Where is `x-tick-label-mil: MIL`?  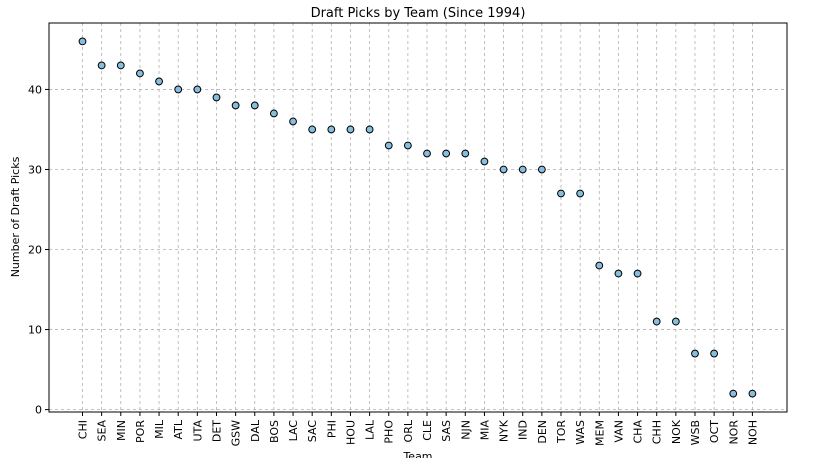 x-tick-label-mil: MIL is located at coordinates (159, 429).